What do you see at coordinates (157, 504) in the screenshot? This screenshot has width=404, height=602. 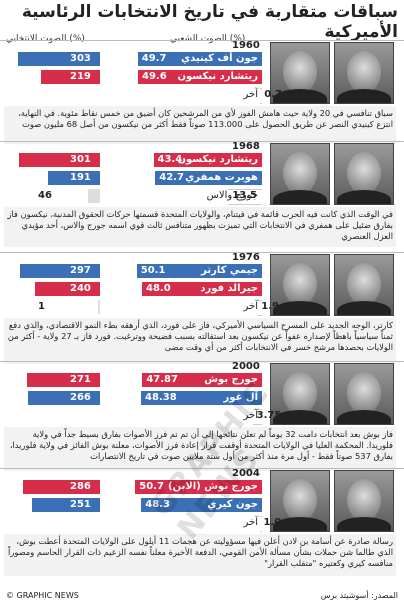 I see `popular-vote-value: 48.3` at bounding box center [157, 504].